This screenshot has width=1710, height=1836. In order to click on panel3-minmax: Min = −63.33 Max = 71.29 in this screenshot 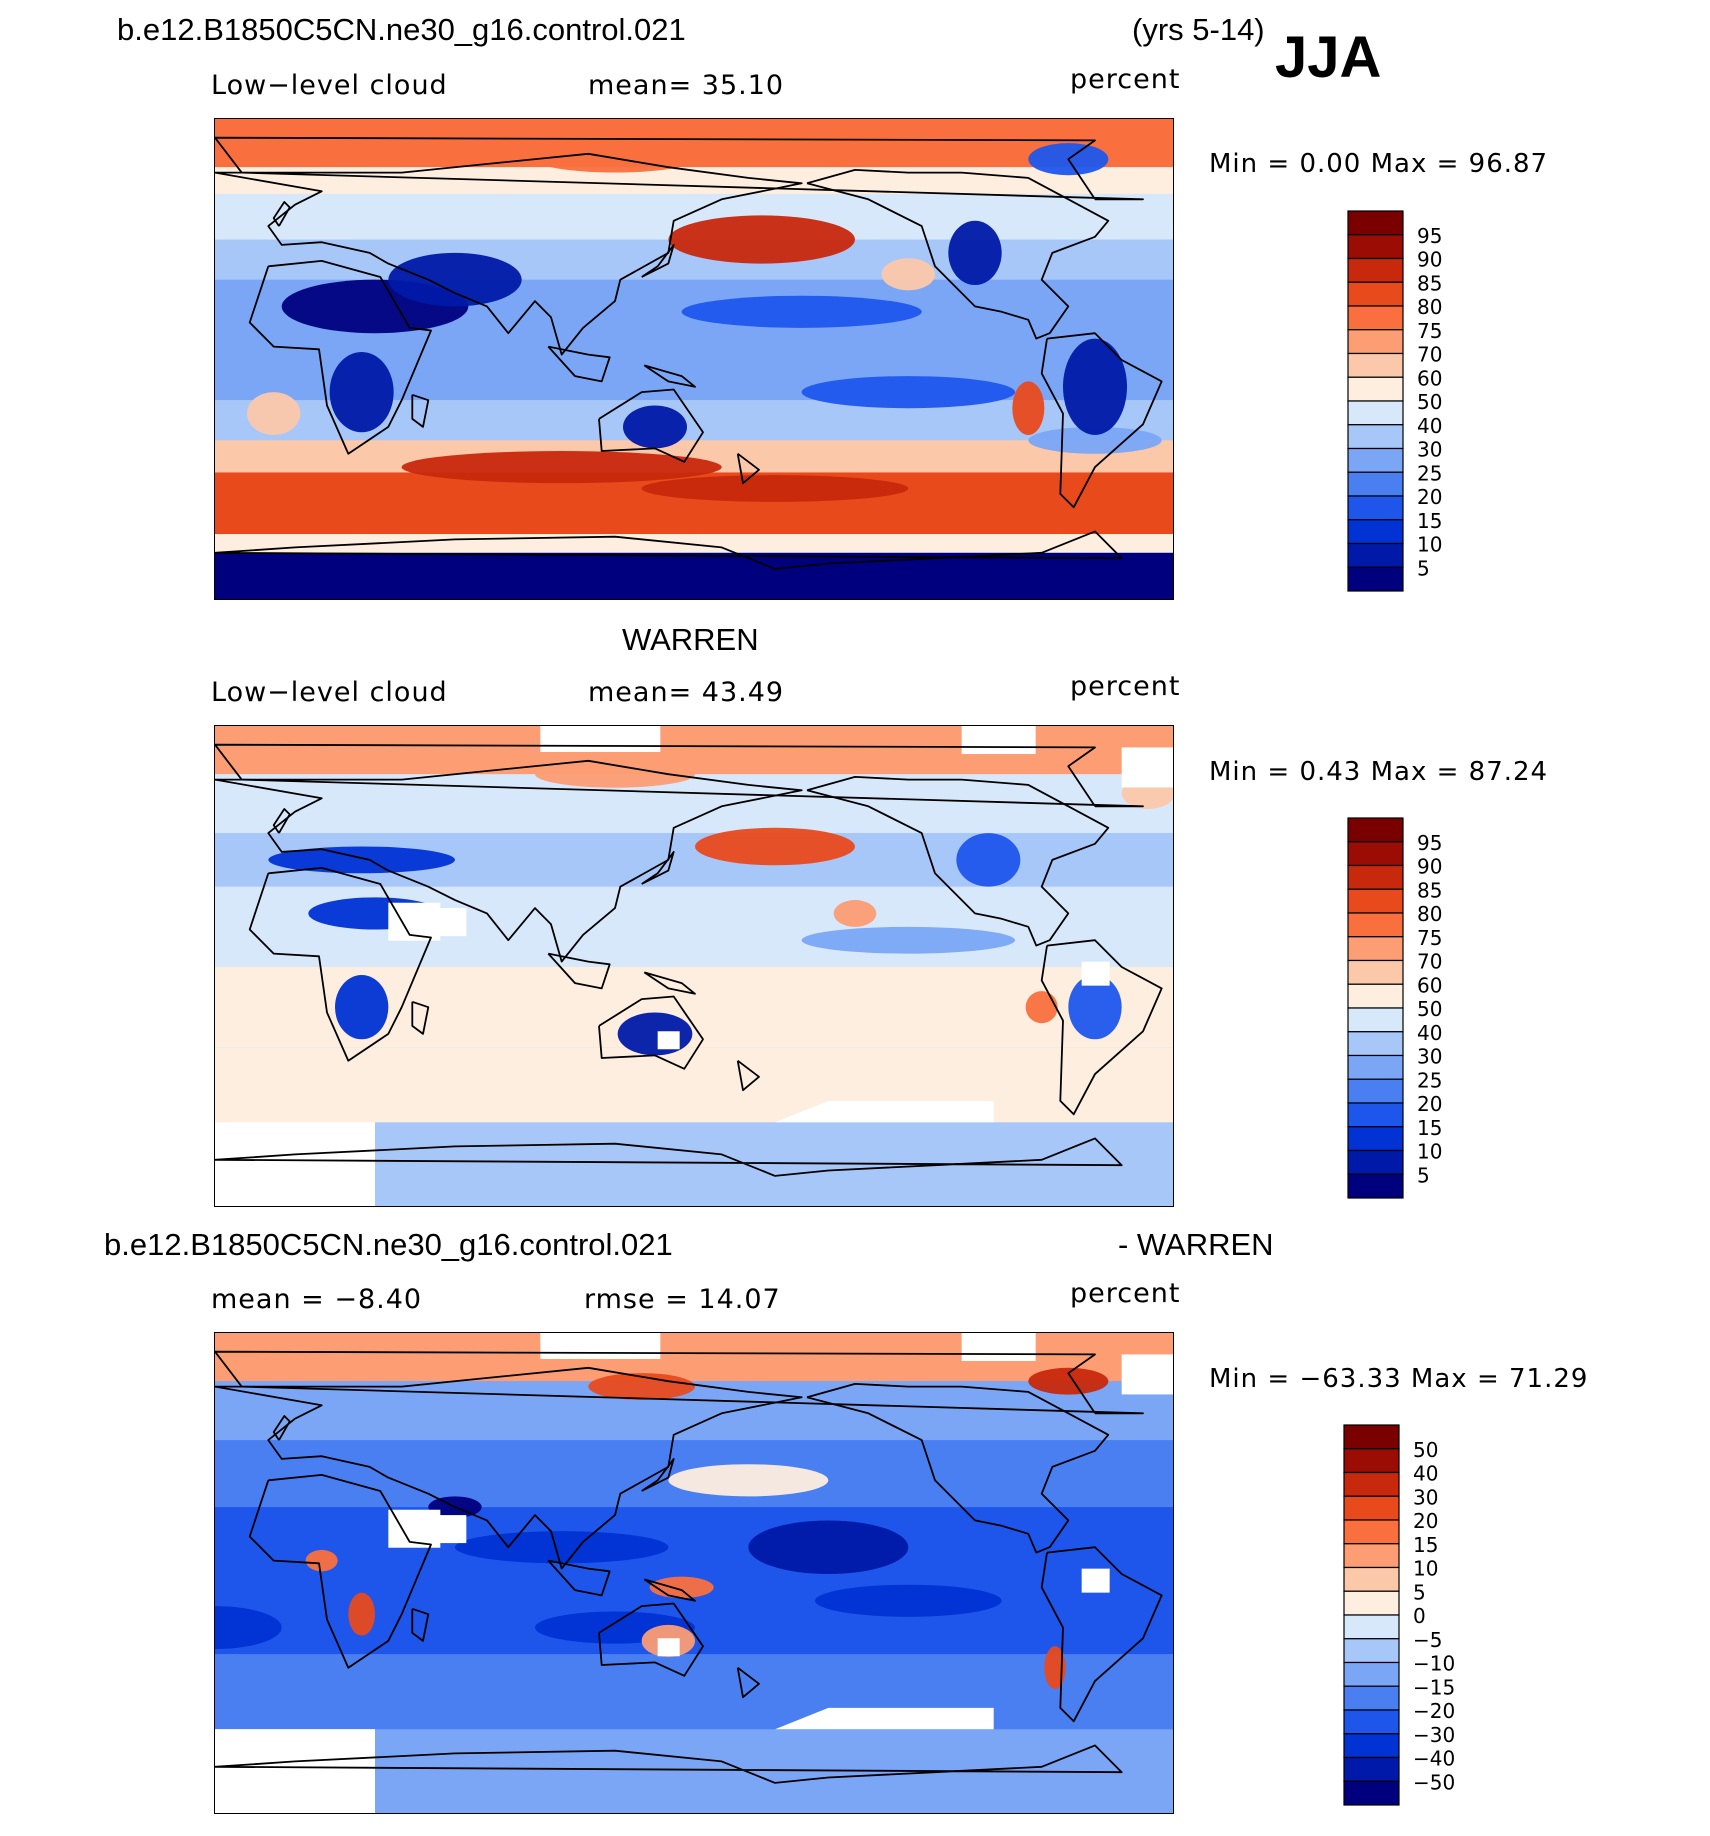, I will do `click(1399, 1379)`.